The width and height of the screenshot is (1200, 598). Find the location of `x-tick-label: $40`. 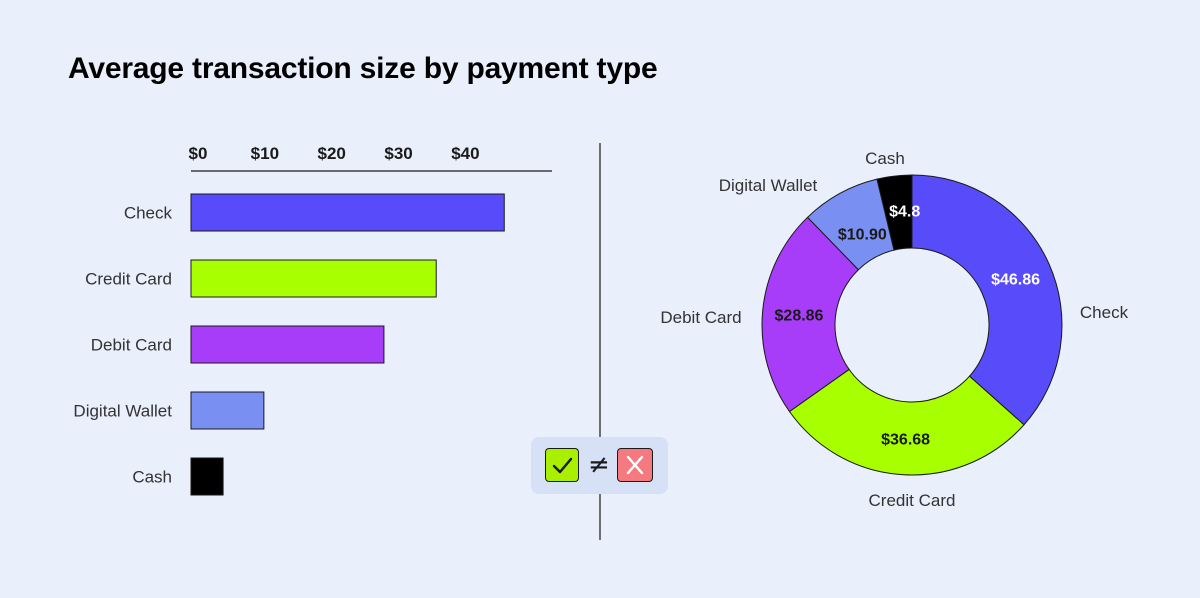

x-tick-label: $40 is located at coordinates (465, 153).